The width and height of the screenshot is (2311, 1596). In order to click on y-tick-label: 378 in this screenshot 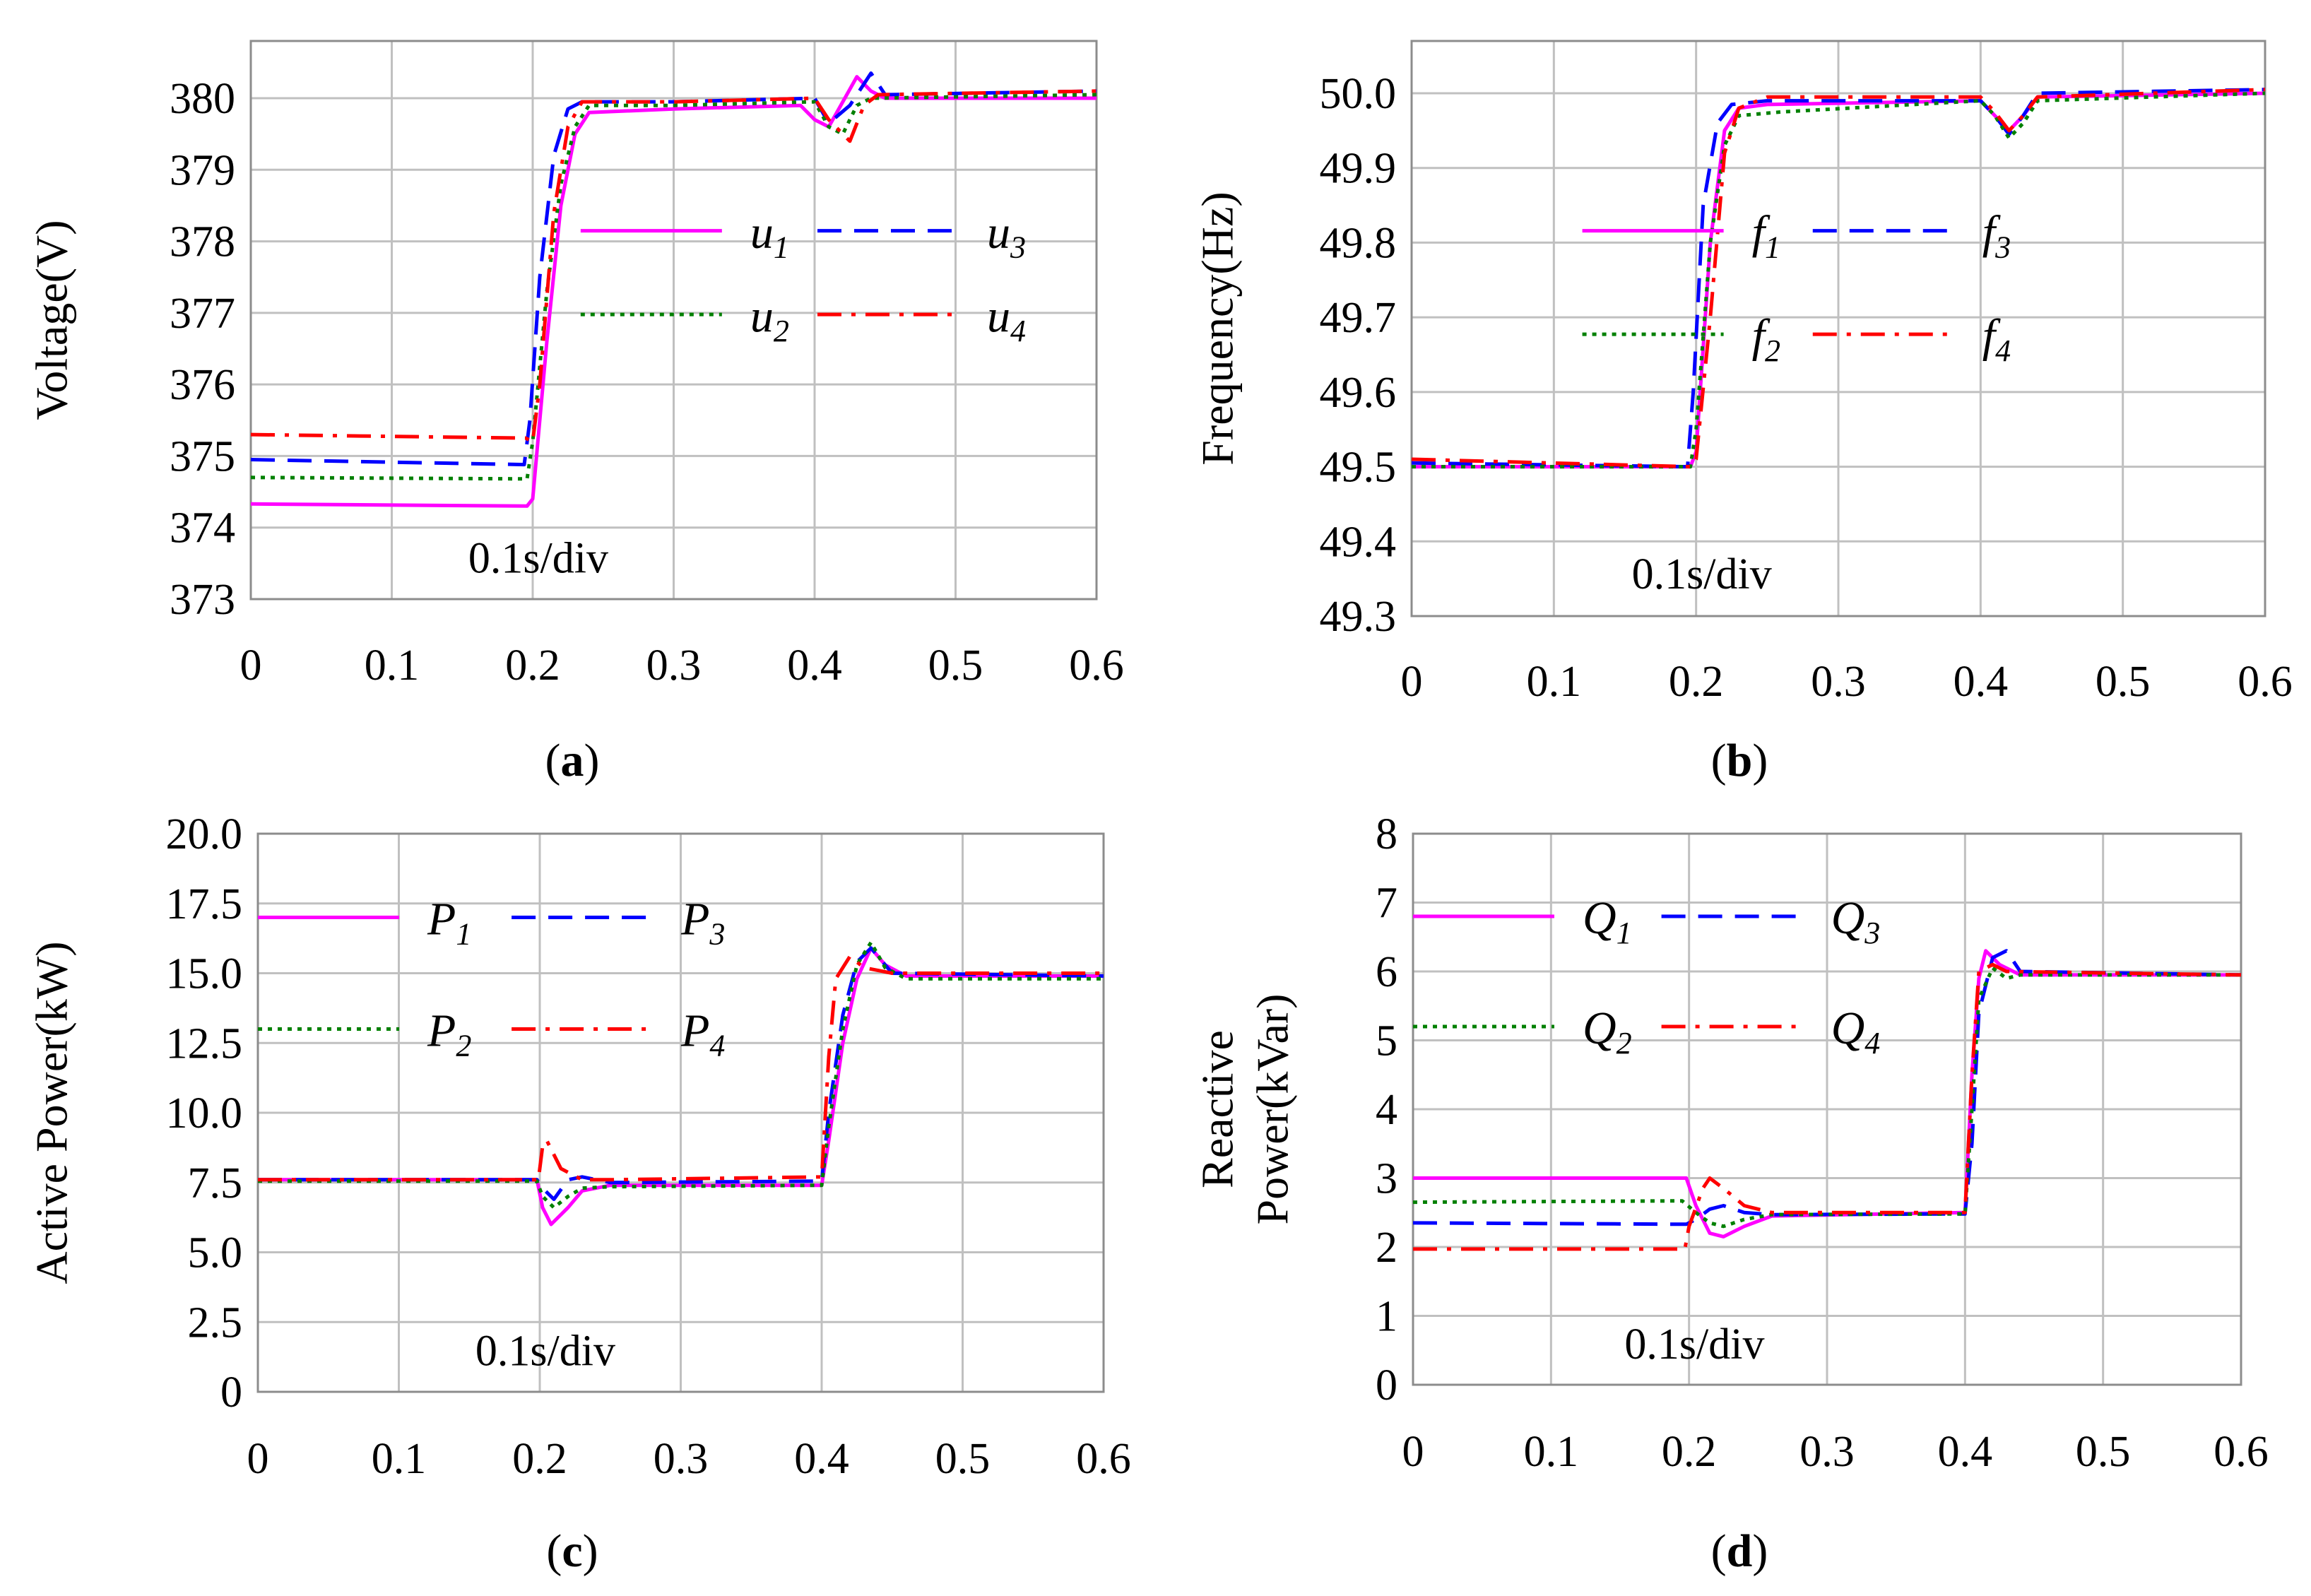, I will do `click(203, 242)`.